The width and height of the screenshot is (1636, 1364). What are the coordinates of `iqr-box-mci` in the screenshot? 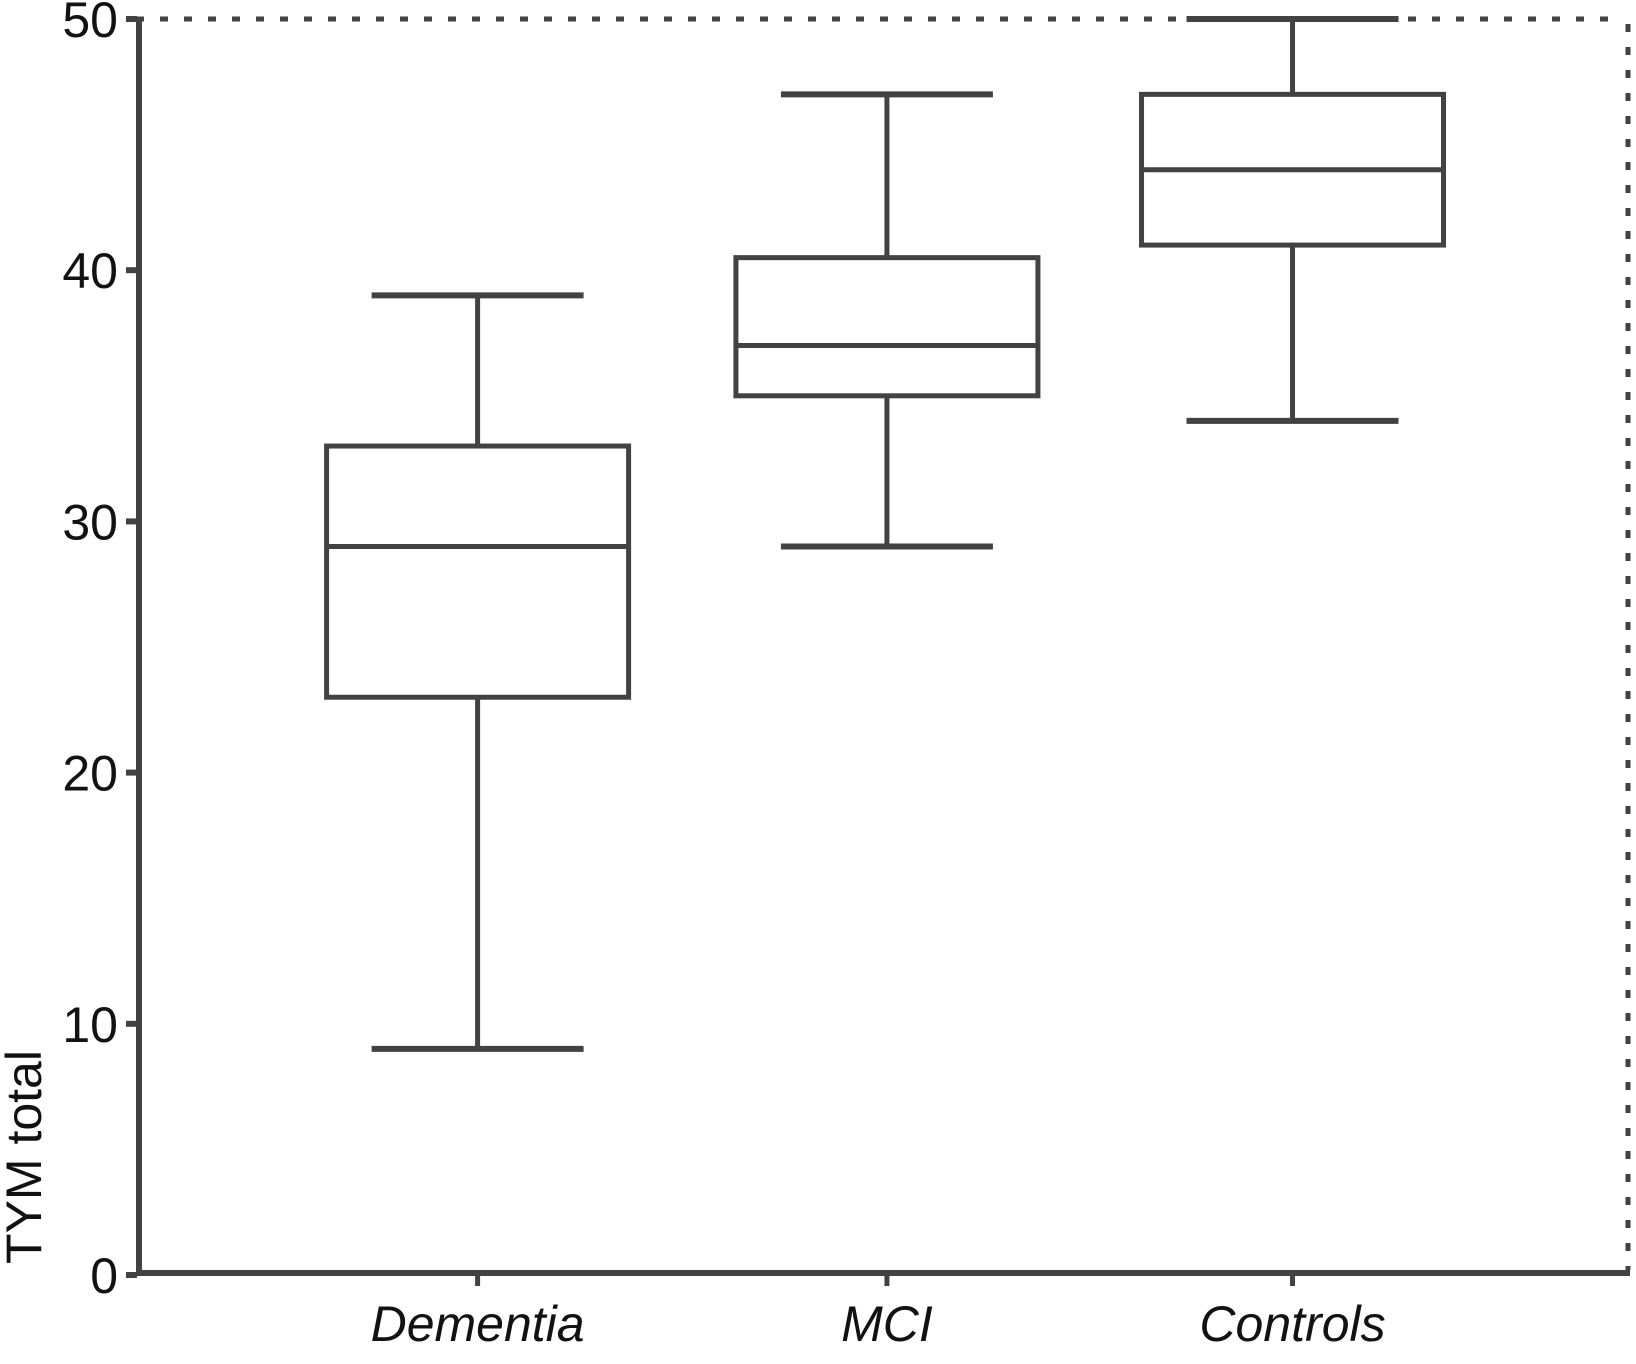 It's located at (887, 327).